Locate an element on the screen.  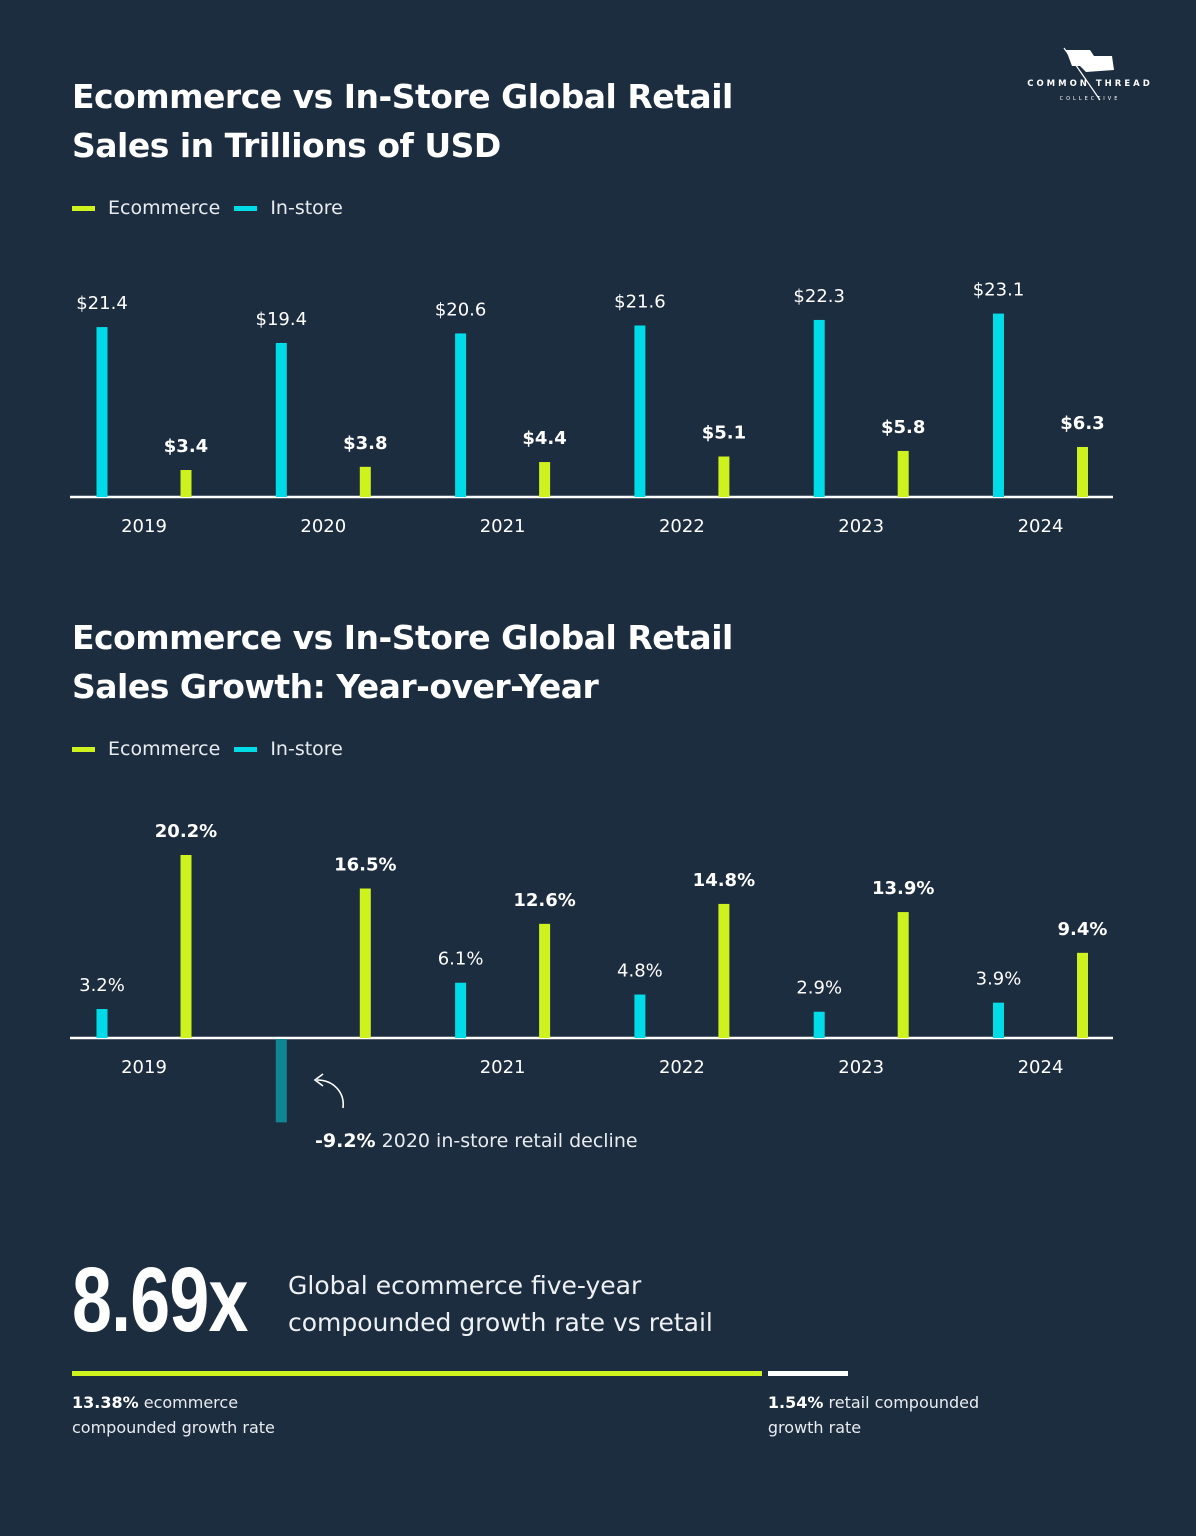
curved-arrow-icon is located at coordinates (328, 1091).